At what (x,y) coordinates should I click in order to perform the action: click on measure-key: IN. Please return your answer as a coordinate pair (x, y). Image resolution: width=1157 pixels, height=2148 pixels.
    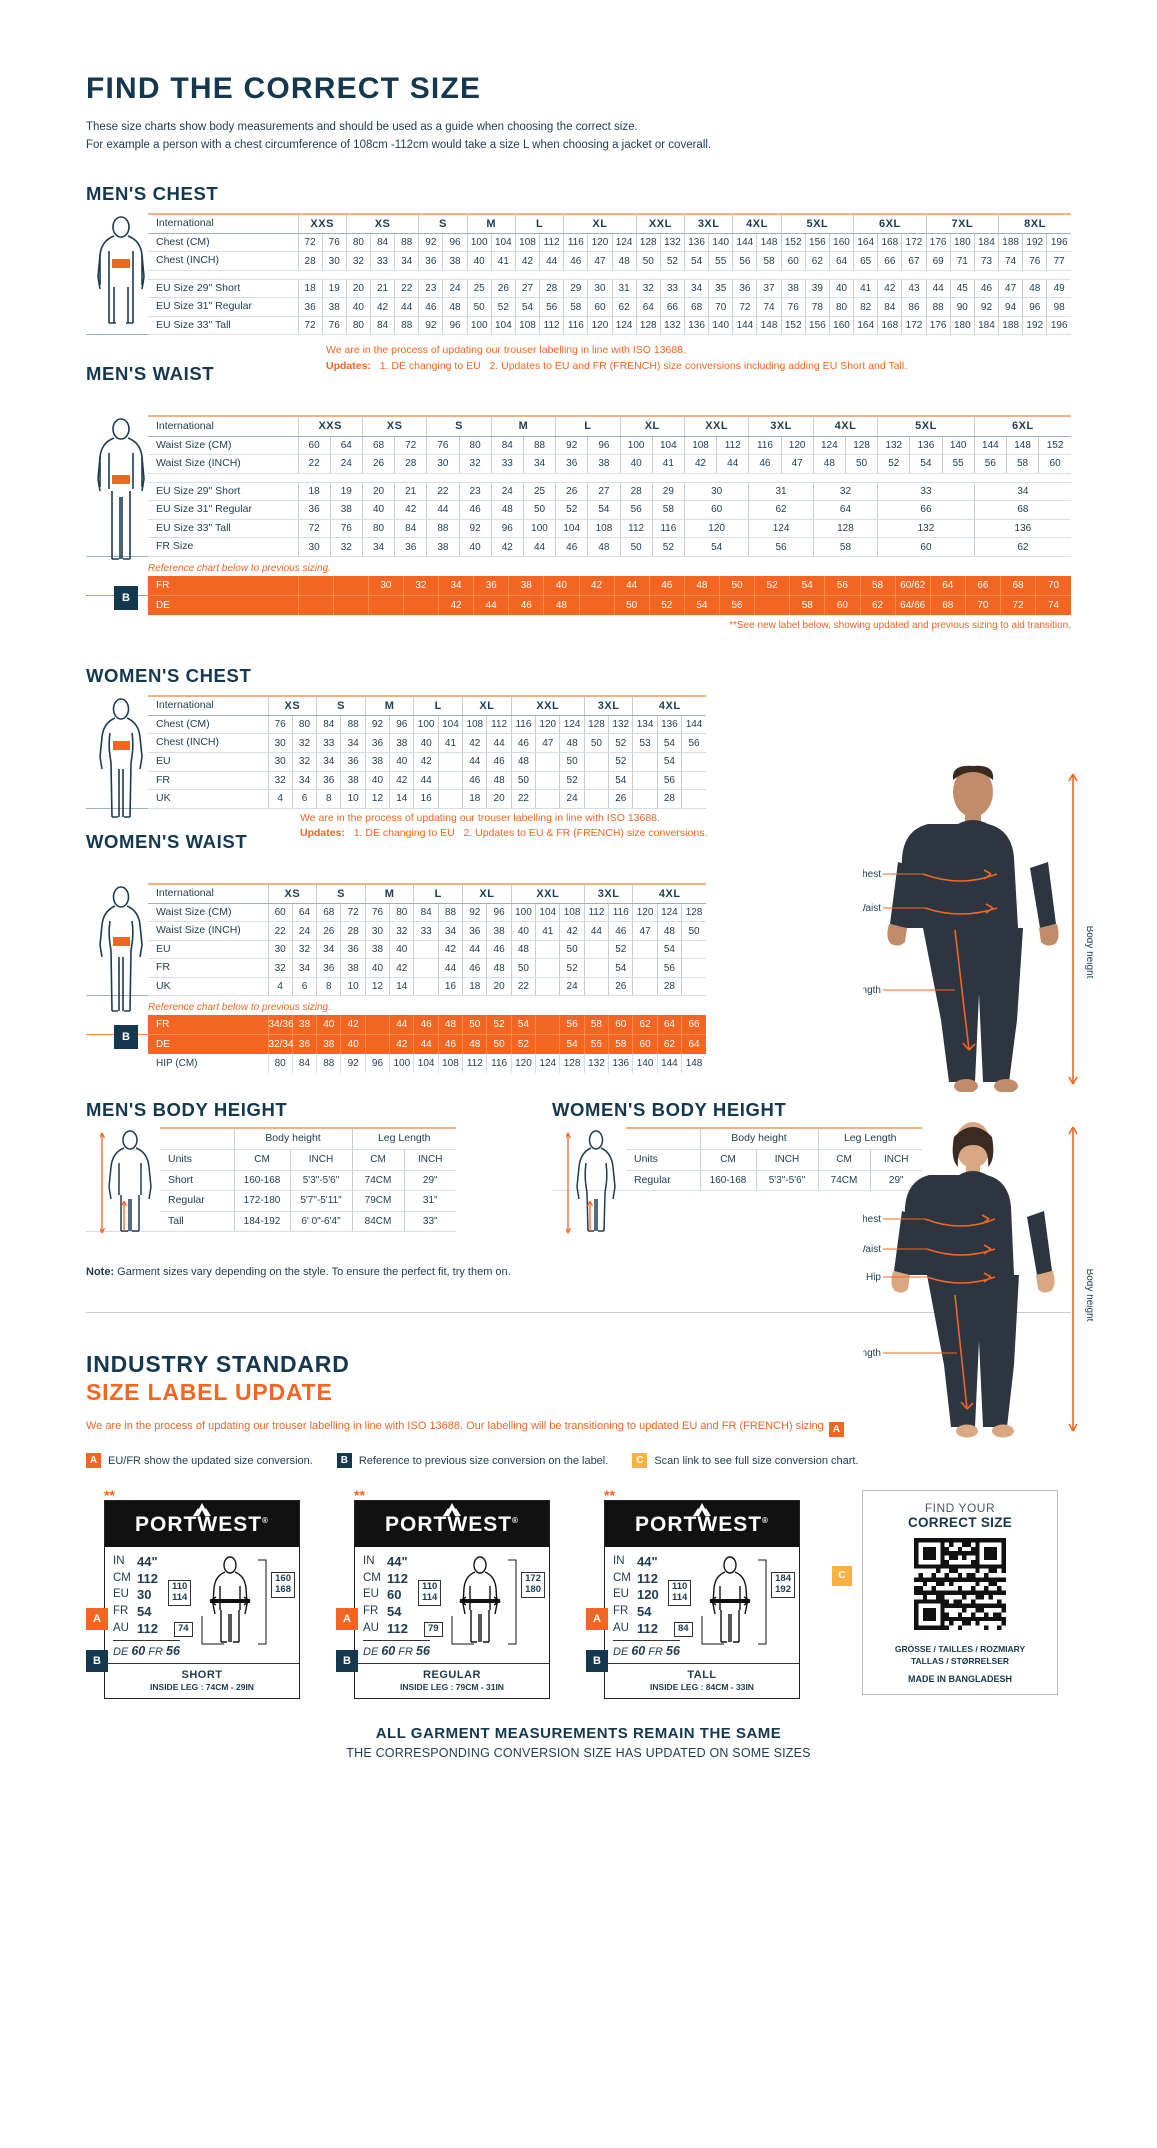
    Looking at the image, I should click on (119, 1561).